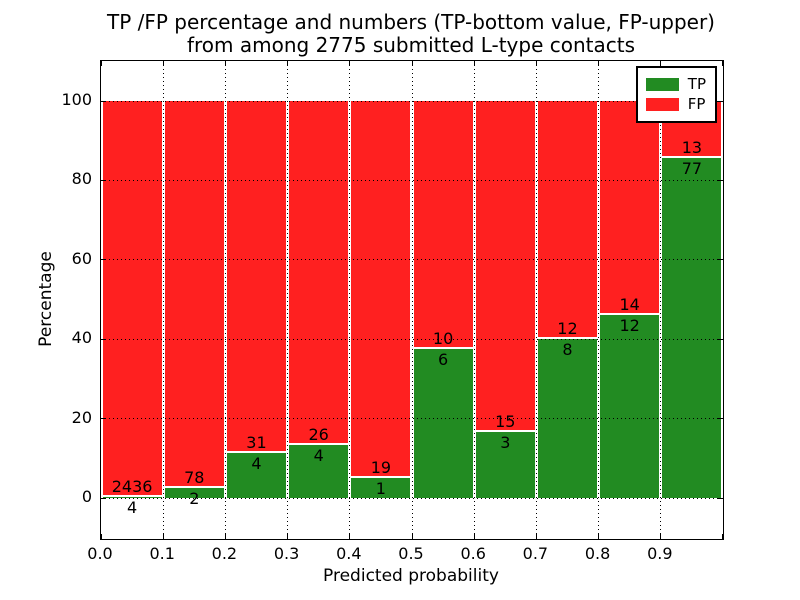  I want to click on x-tick-label: 0.5, so click(411, 553).